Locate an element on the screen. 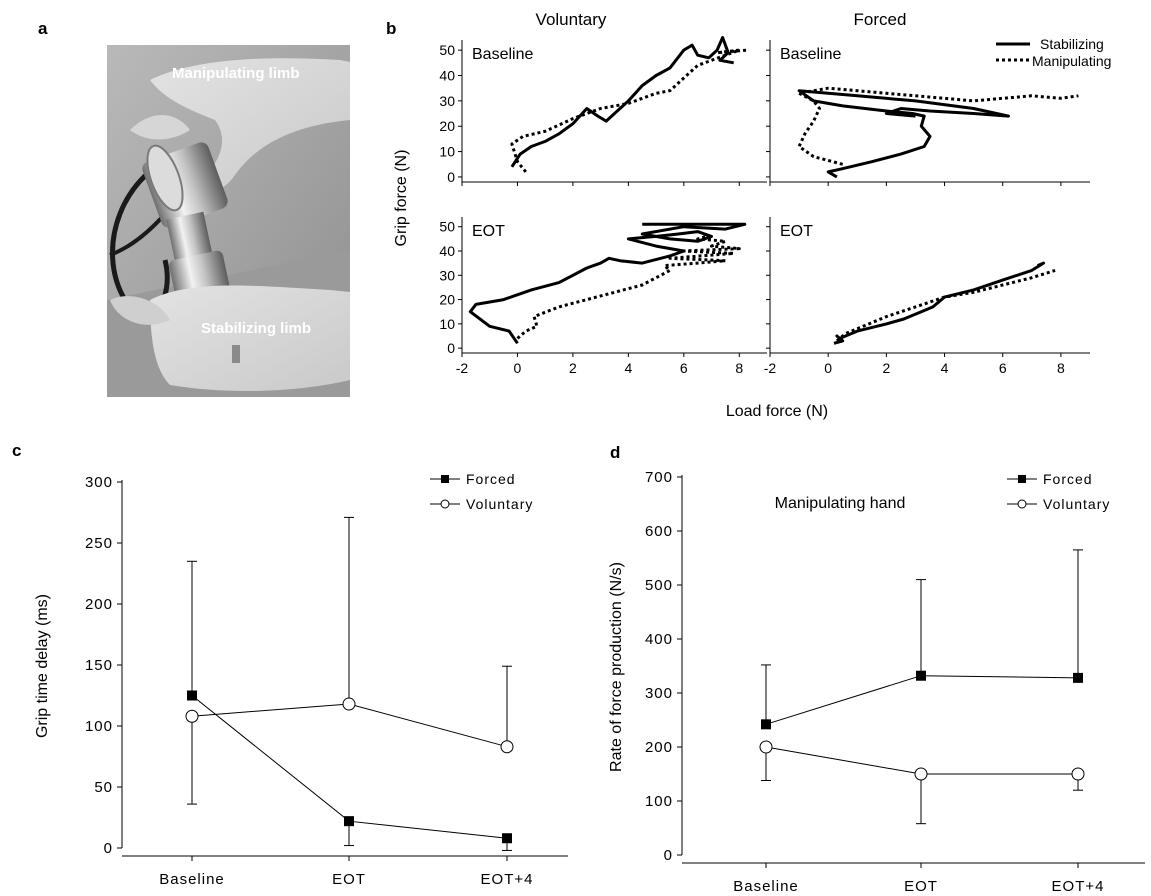  panel-letter-b: b is located at coordinates (391, 28).